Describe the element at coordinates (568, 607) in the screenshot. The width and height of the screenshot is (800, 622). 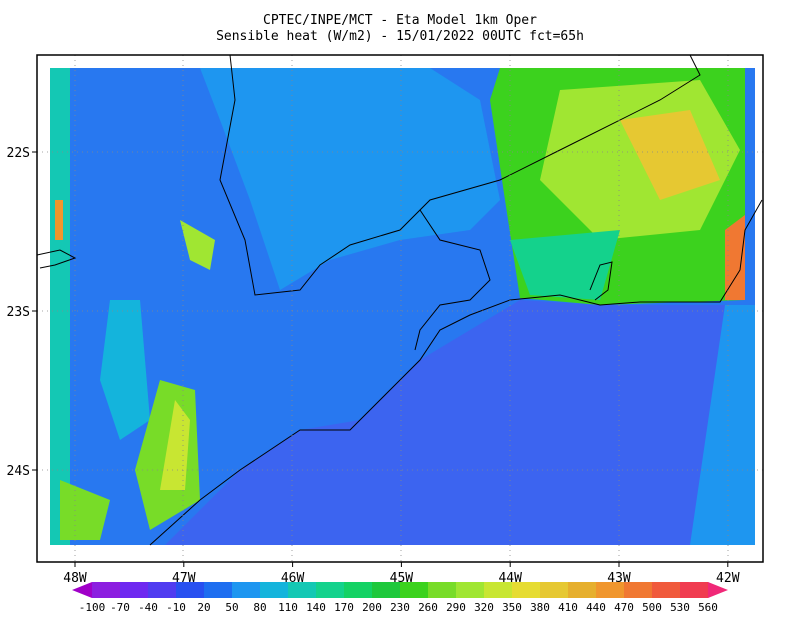
I see `colorbar-label: 410` at that location.